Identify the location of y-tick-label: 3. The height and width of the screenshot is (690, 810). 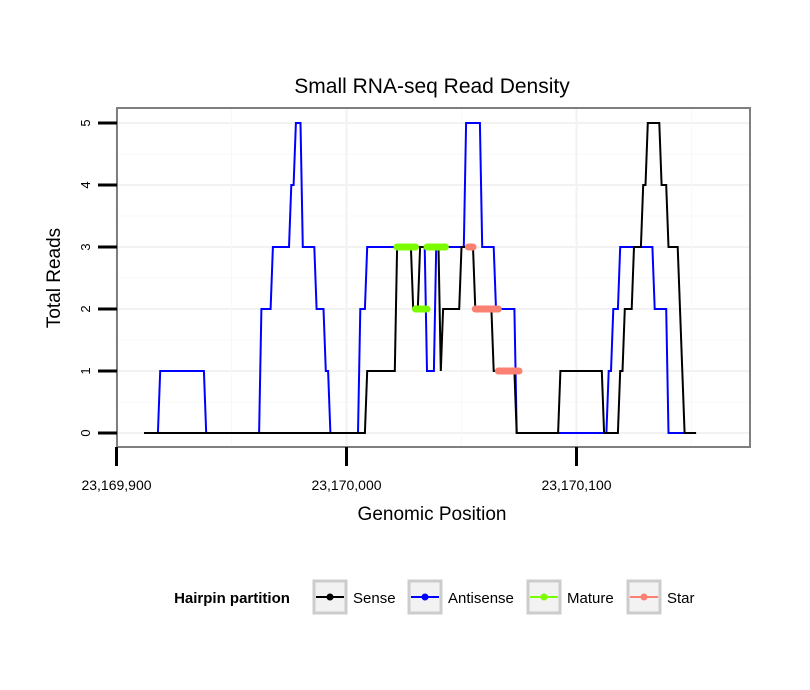
(85, 246).